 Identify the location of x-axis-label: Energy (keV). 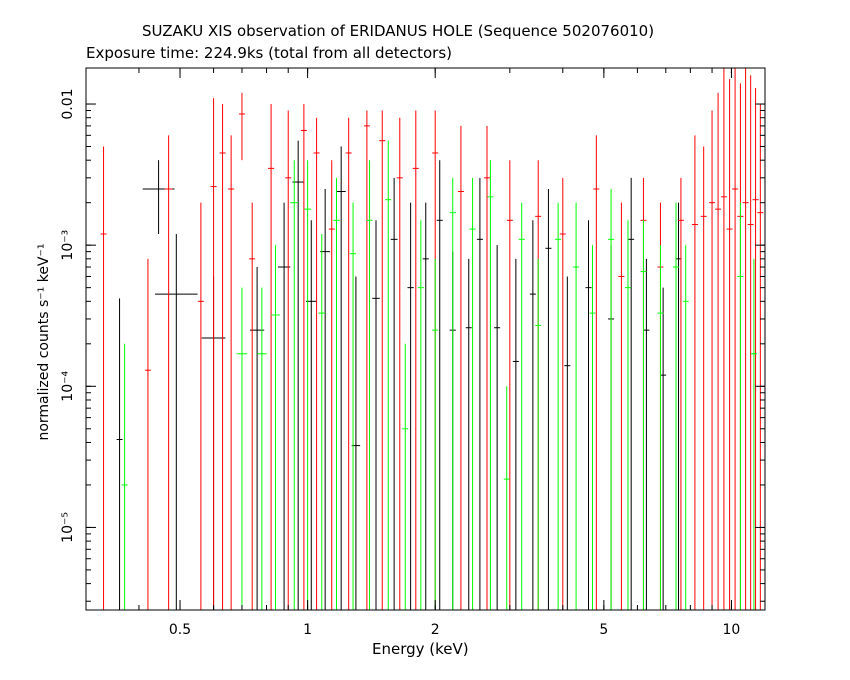
(420, 649).